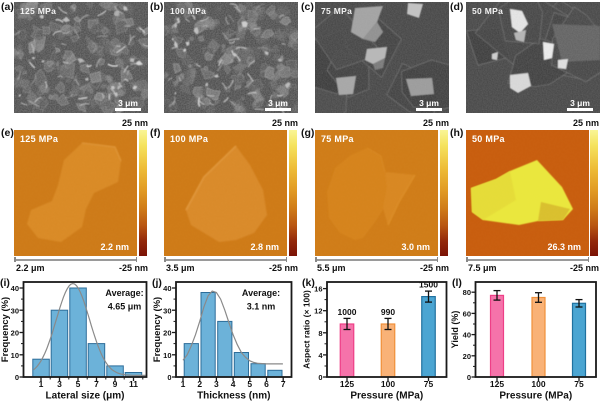  Describe the element at coordinates (467, 313) in the screenshot. I see `svg-text: 60` at that location.